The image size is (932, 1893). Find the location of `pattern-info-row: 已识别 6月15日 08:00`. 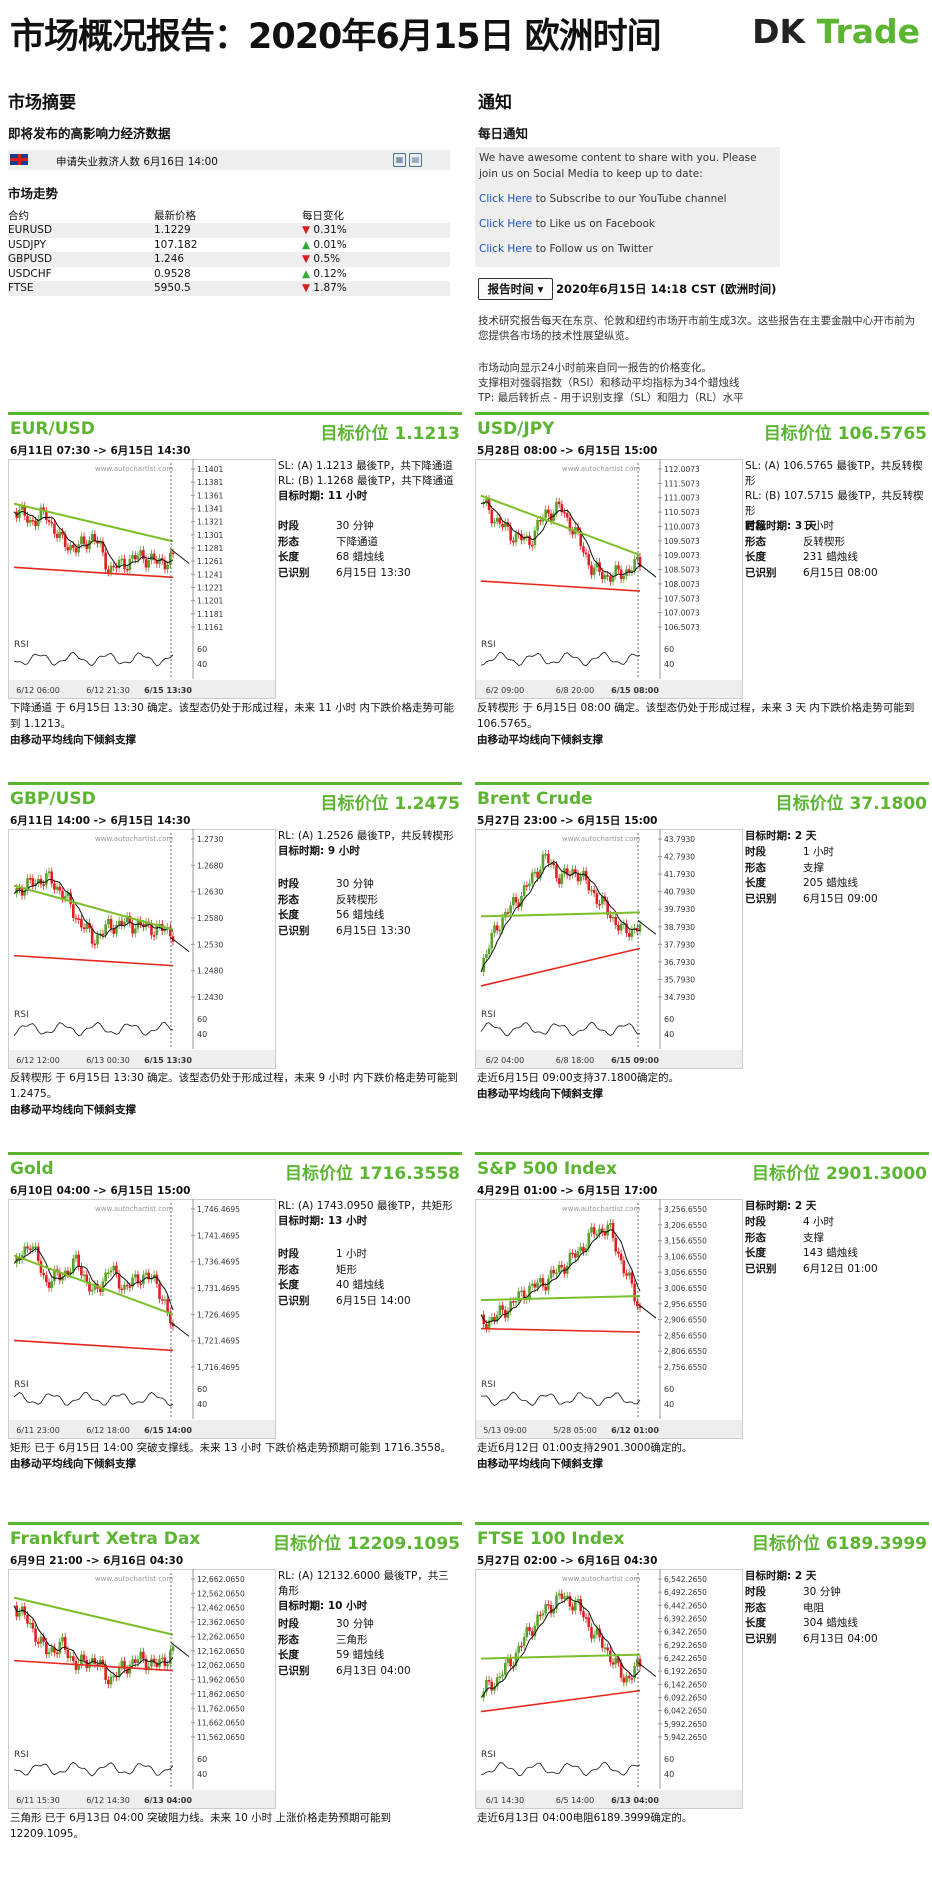

pattern-info-row: 已识别 6月15日 08:00 is located at coordinates (836, 574).